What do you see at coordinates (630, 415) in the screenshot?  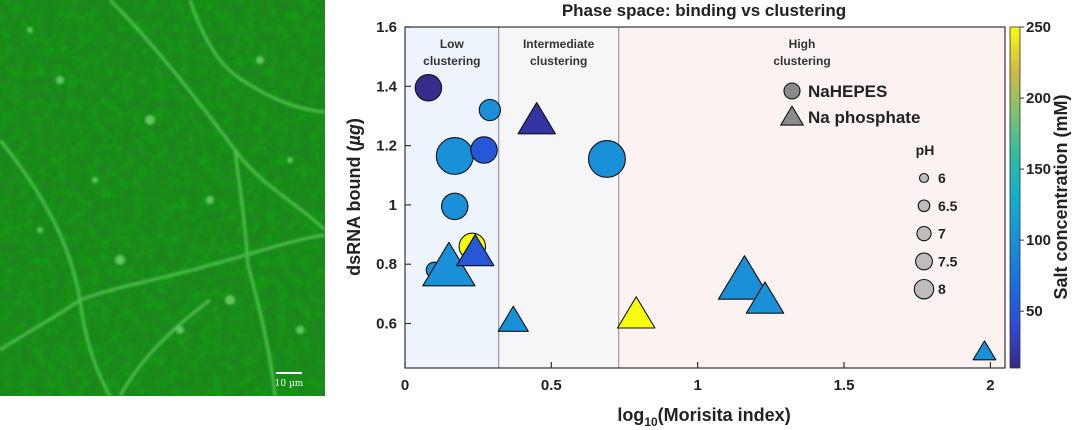 I see `x-axis-label-log: log` at bounding box center [630, 415].